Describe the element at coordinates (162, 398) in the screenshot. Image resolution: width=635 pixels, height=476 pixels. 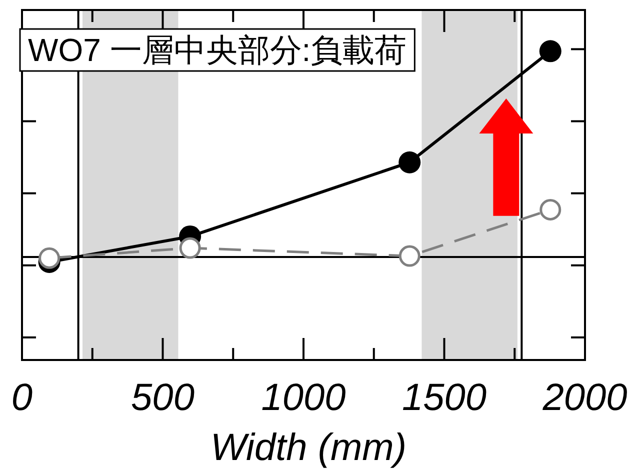
I see `x-tick-label: 500` at that location.